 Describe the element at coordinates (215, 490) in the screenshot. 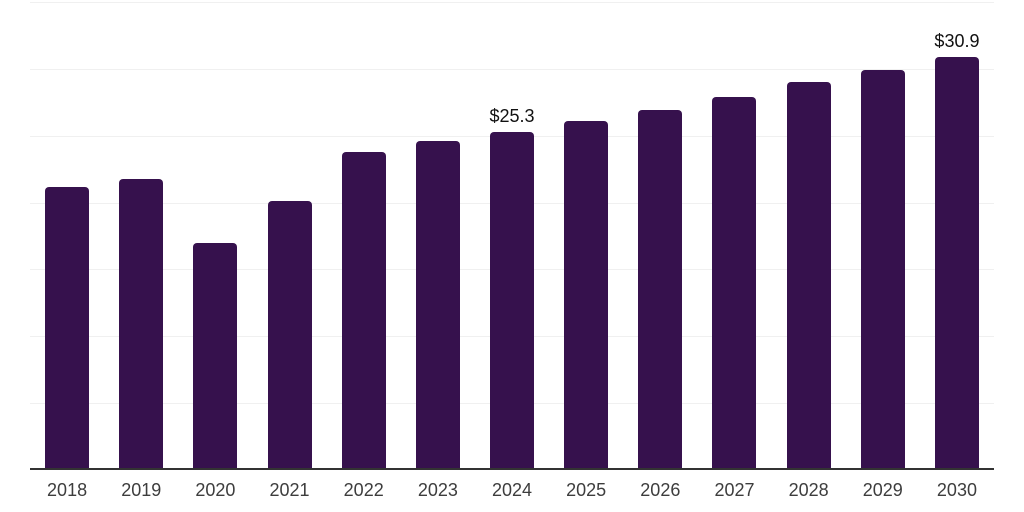

I see `x-tick-label-2020: 2020` at that location.